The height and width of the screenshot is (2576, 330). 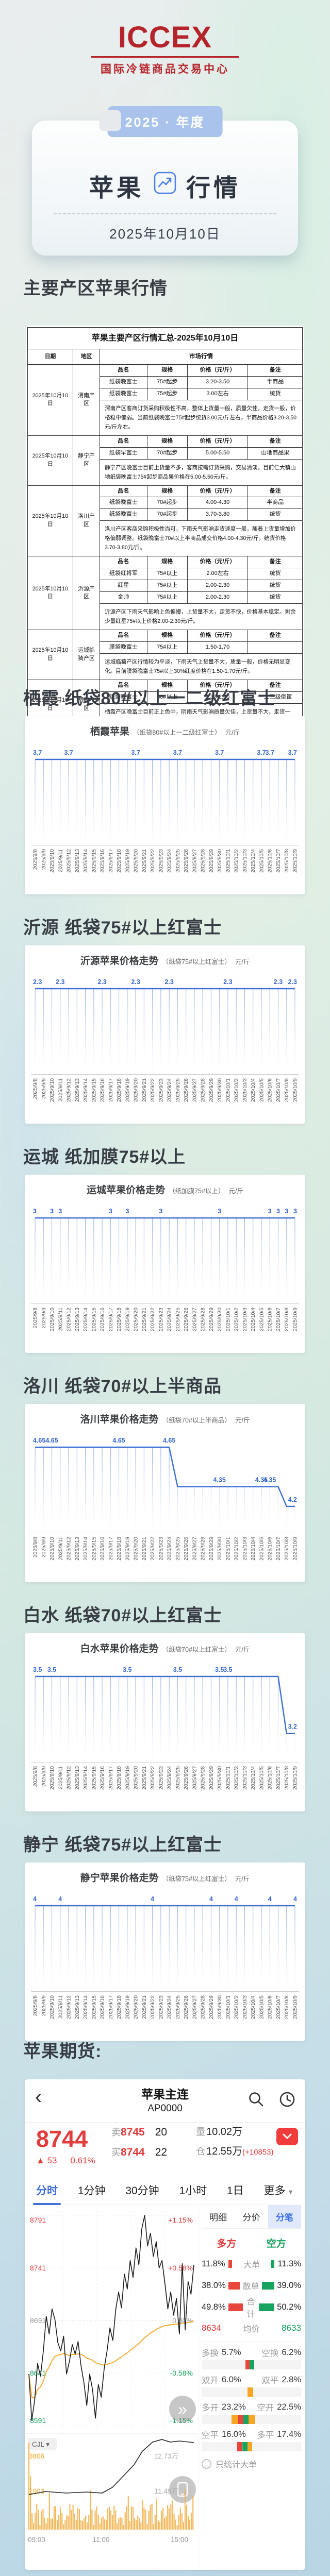 I want to click on svg-text: 2025/9/14, so click(x=86, y=861).